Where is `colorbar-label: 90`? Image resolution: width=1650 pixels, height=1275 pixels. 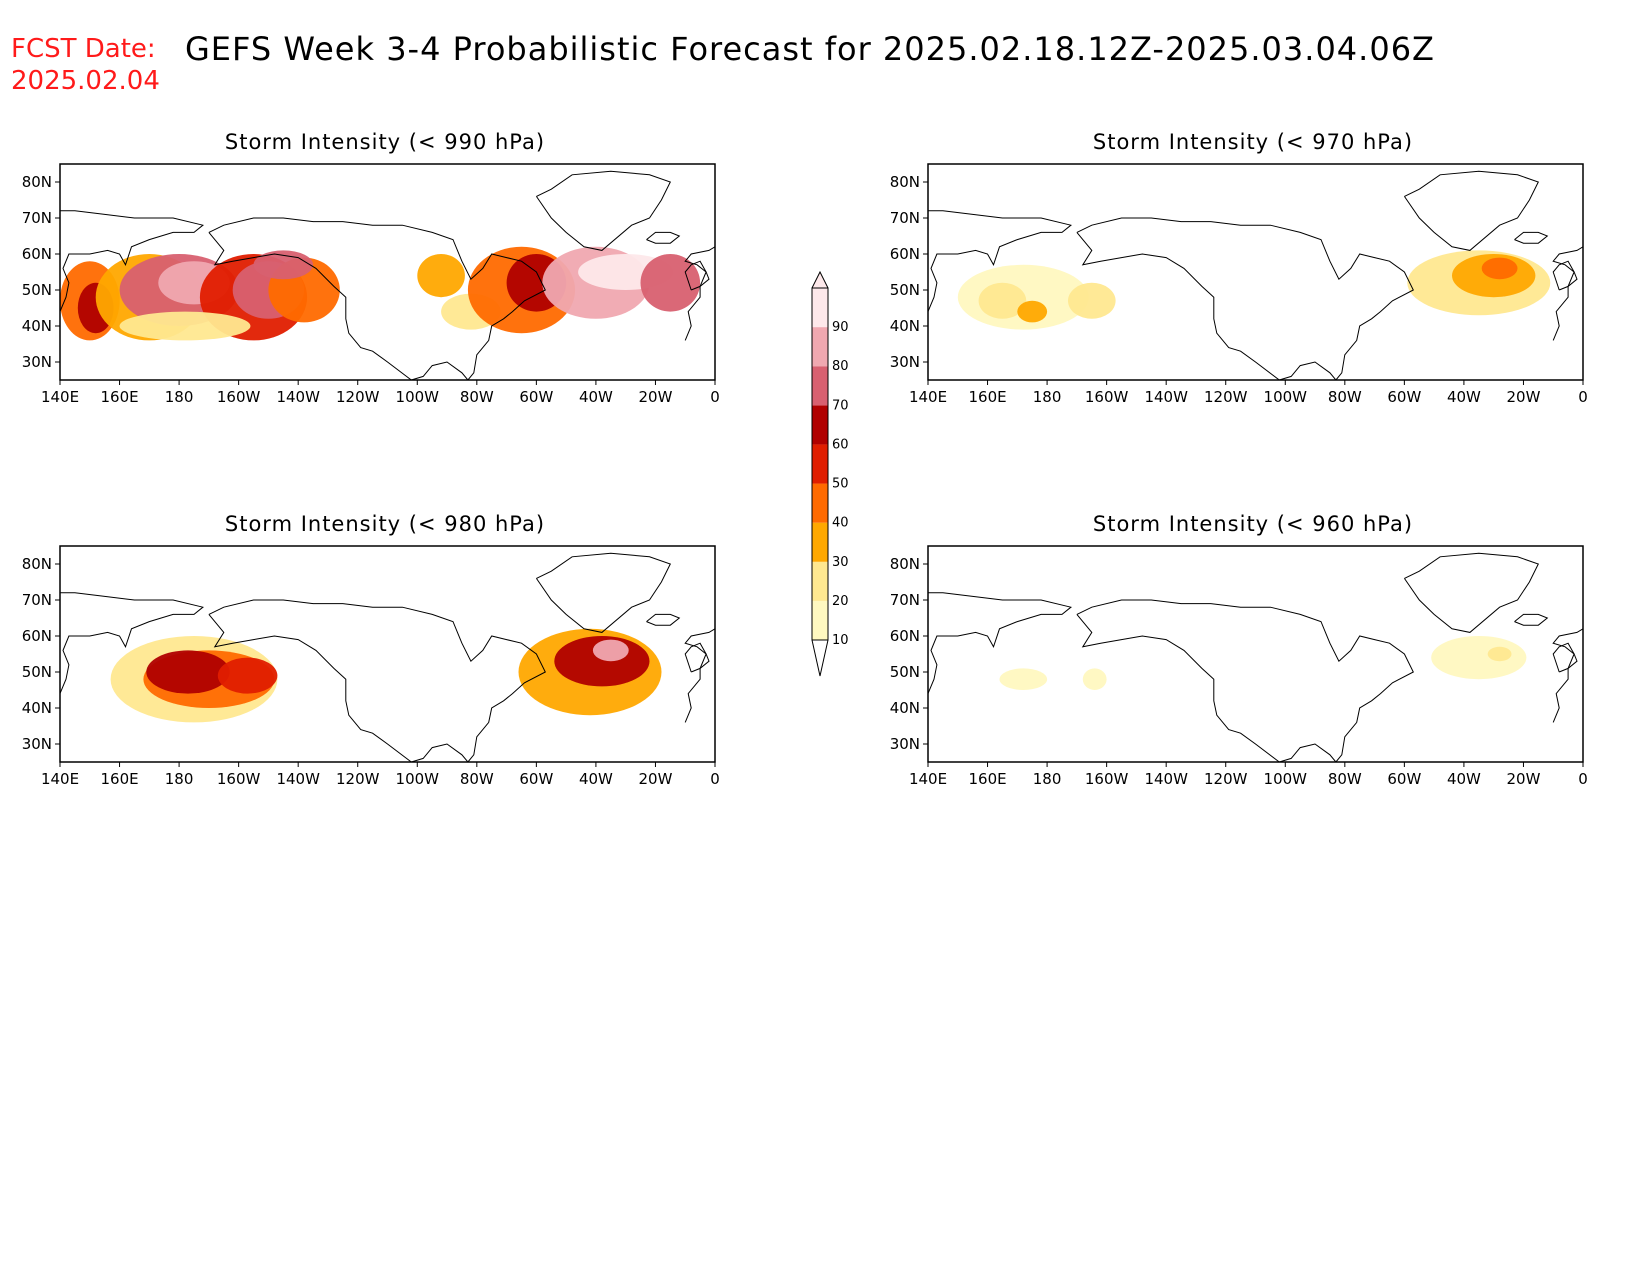 colorbar-label: 90 is located at coordinates (840, 327).